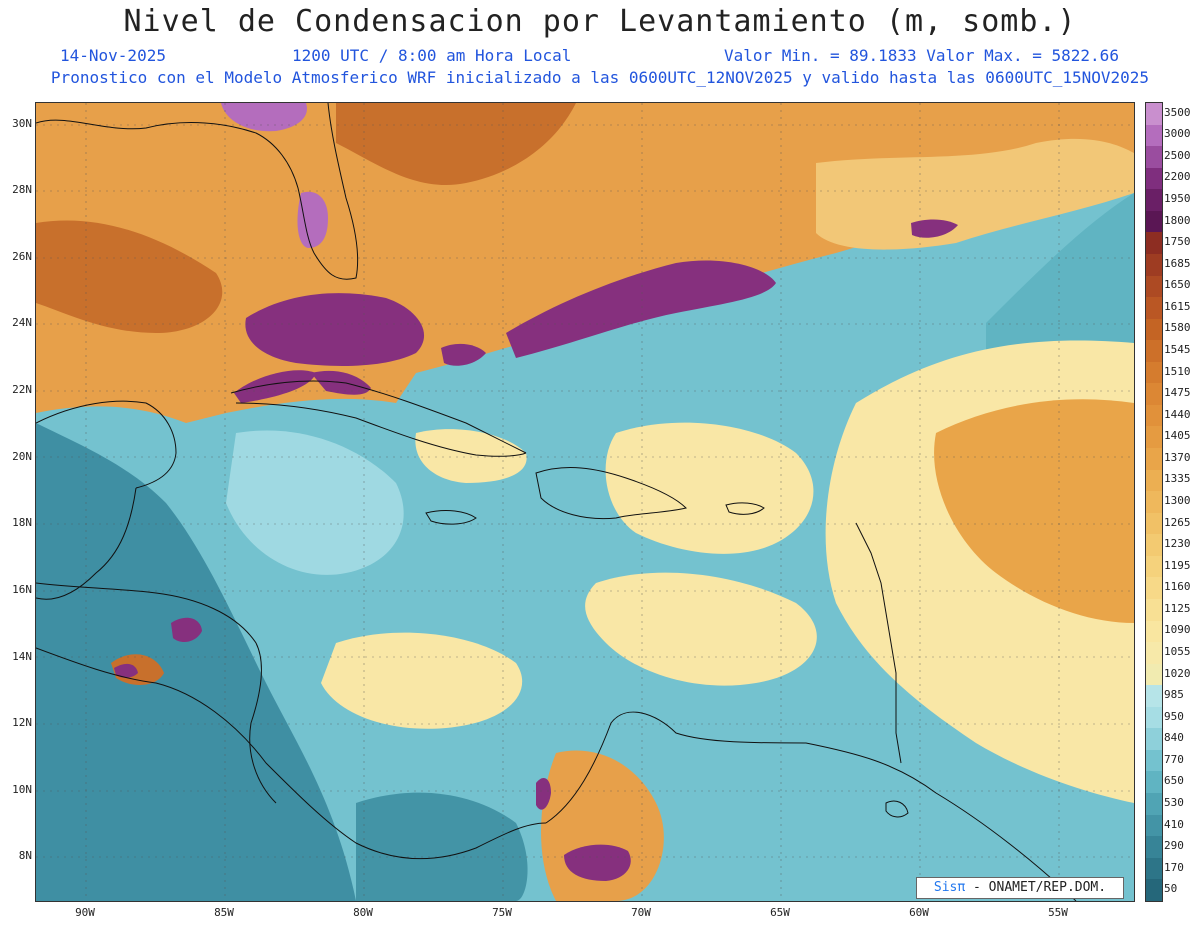 This screenshot has height=927, width=1200. I want to click on colorbar-label: 985, so click(1174, 695).